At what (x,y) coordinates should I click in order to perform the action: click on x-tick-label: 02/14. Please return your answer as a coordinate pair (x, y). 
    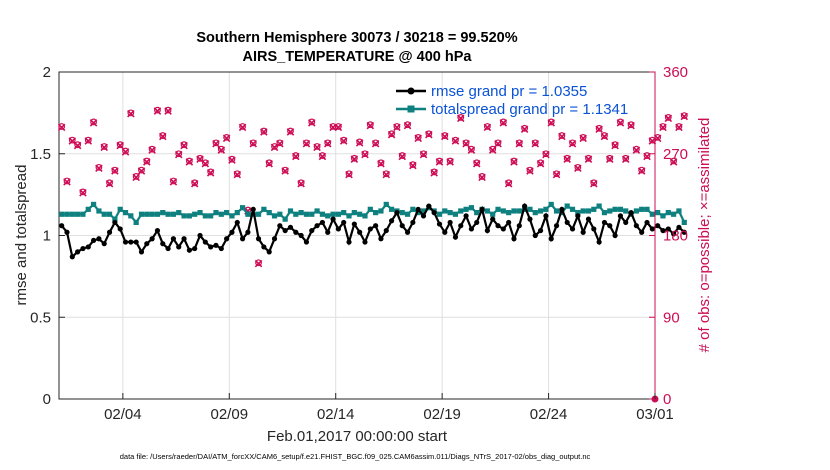
    Looking at the image, I should click on (336, 414).